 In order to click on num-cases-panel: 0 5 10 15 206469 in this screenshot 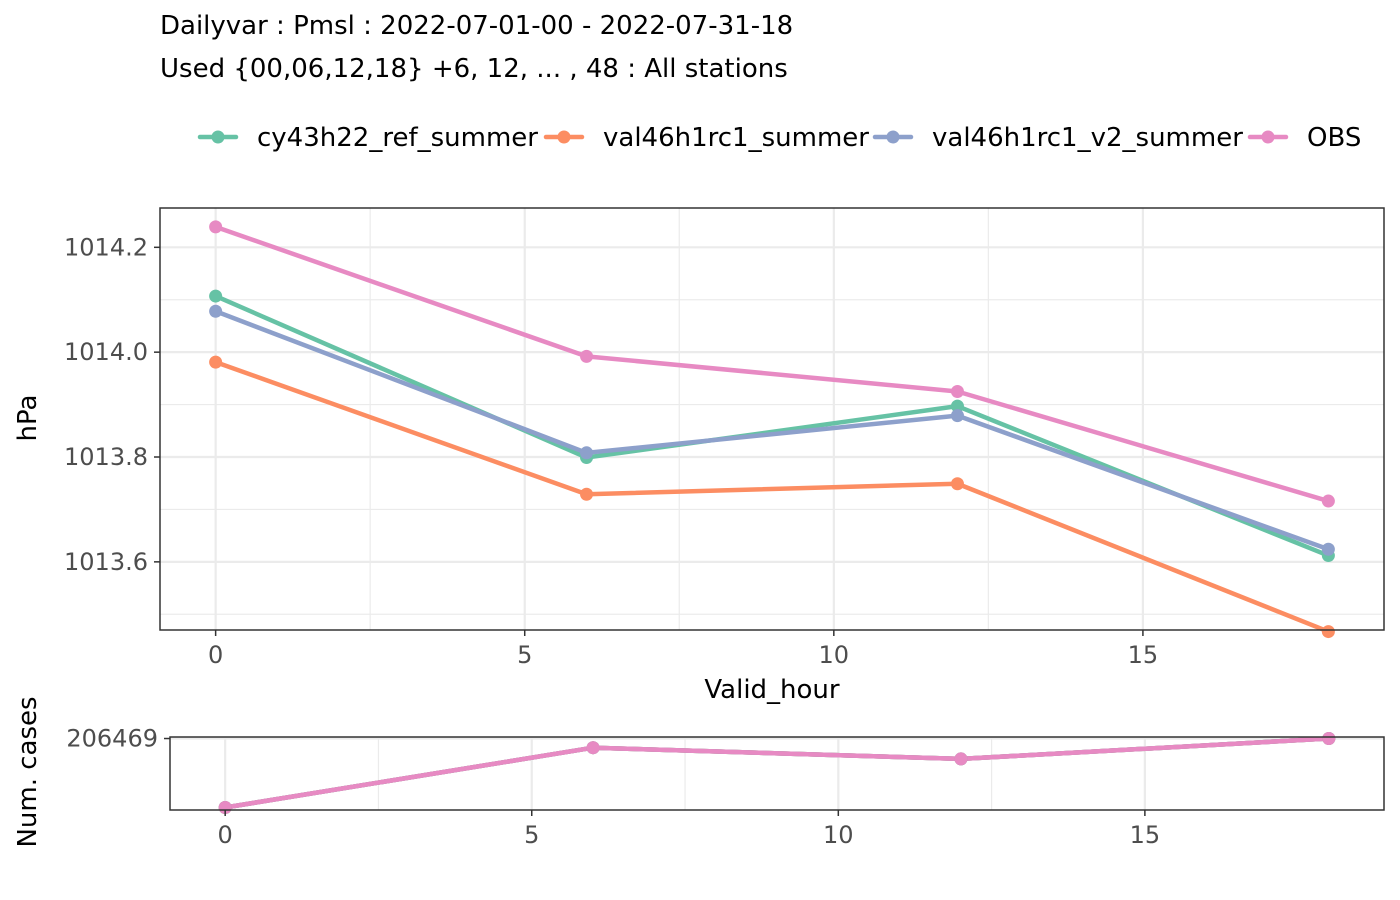, I will do `click(725, 787)`.